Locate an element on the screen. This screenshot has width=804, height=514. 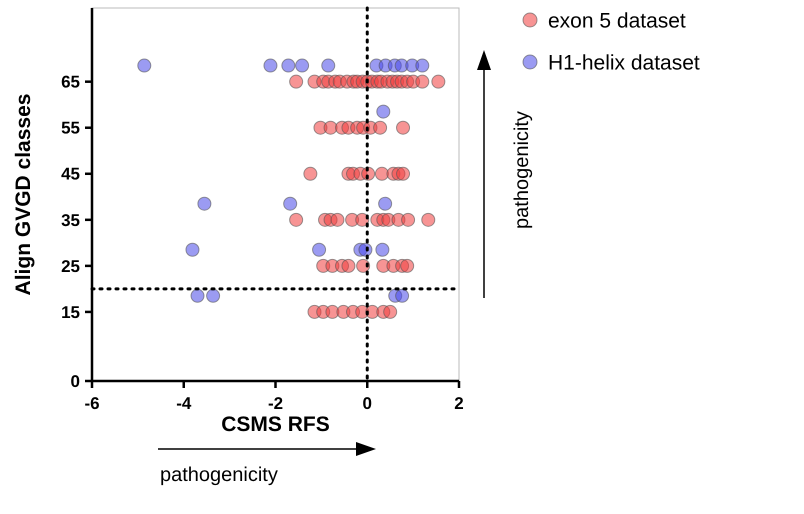
x-axis-title: CSMS RFS is located at coordinates (275, 424).